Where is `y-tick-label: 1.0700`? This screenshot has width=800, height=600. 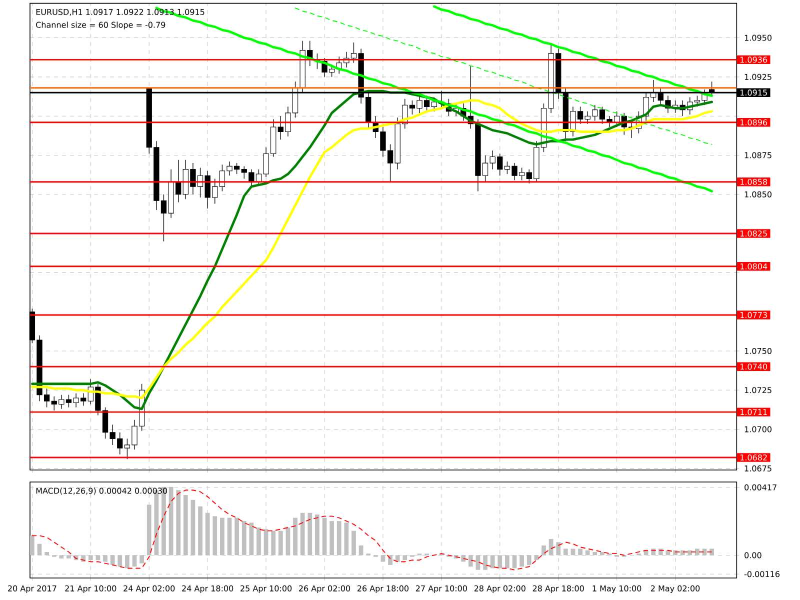
y-tick-label: 1.0700 is located at coordinates (758, 429).